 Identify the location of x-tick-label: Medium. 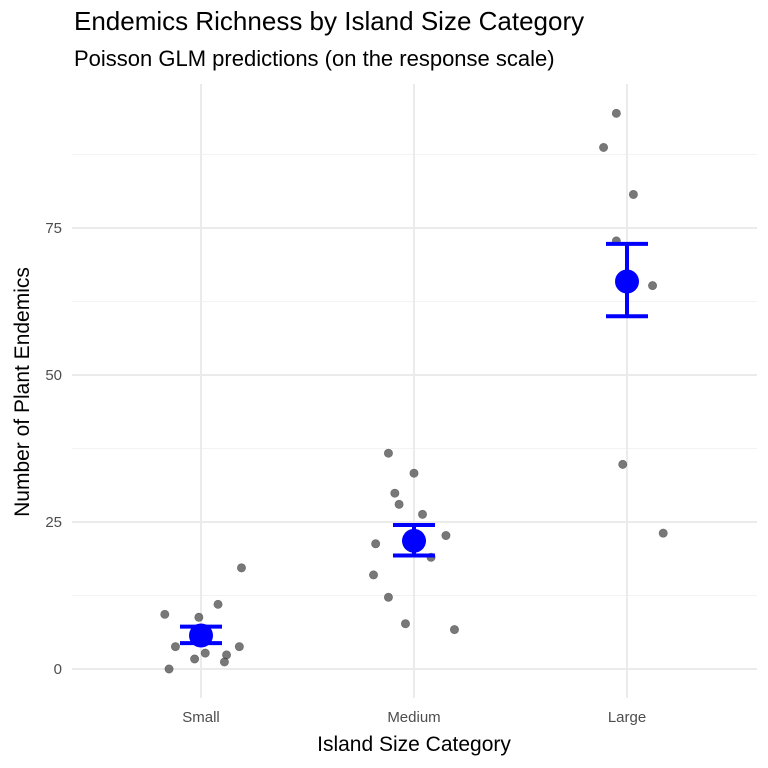
(413, 717).